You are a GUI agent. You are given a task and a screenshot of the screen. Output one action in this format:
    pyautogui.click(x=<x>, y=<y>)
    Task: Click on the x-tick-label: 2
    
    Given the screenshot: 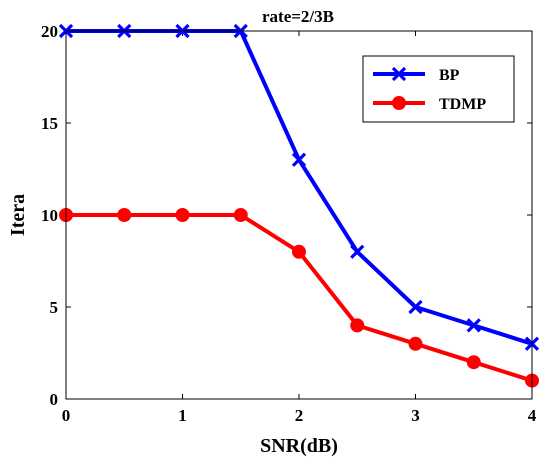 What is the action you would take?
    pyautogui.click(x=299, y=415)
    